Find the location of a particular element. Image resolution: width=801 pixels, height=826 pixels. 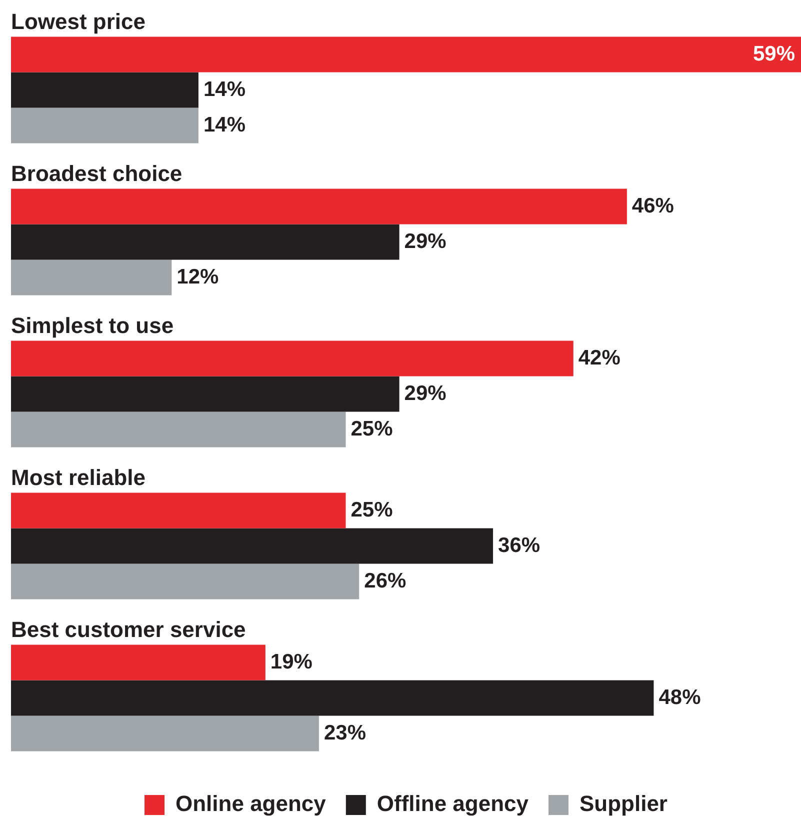

y-tick-label: Simplest to use is located at coordinates (92, 325).